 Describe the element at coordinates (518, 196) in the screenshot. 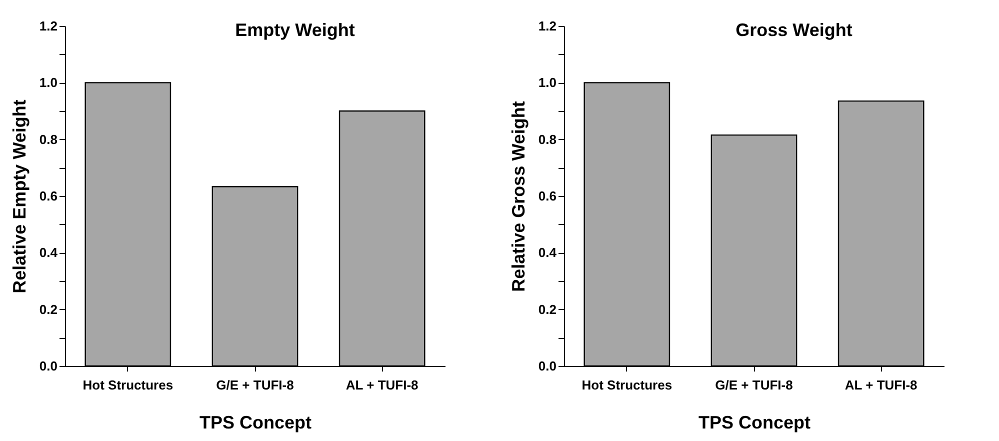

I see `y-axis-title: Relative Gross Weight` at that location.